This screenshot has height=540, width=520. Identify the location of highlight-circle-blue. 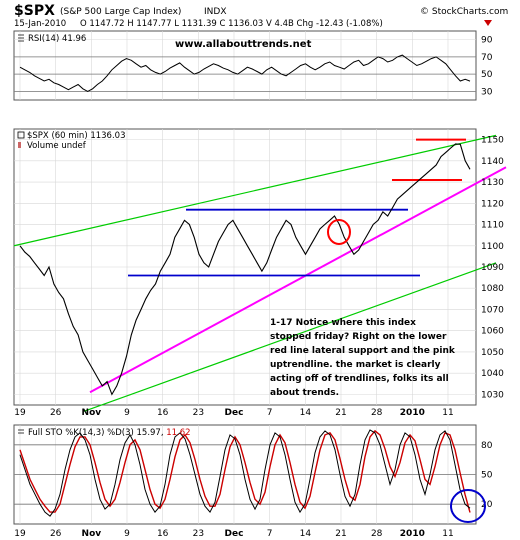
(468, 506).